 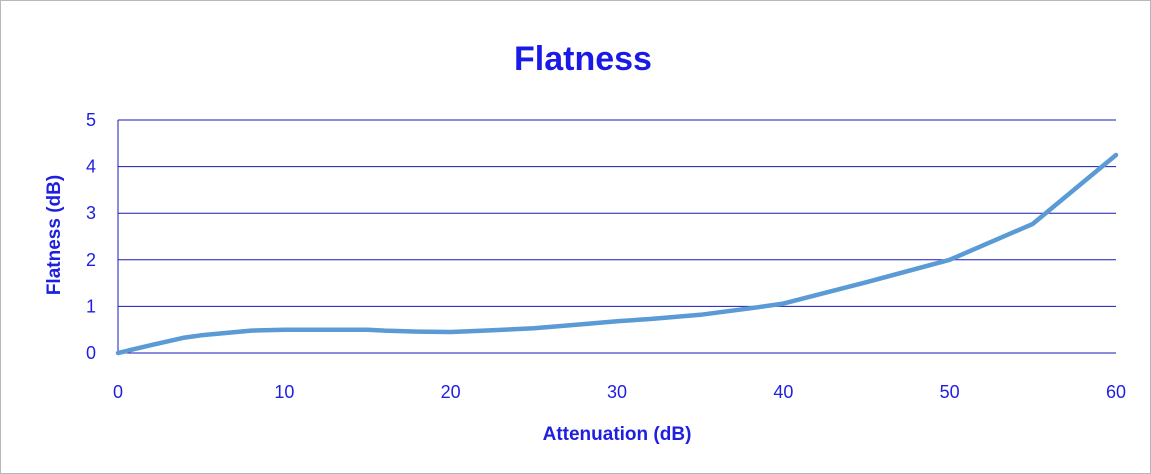 What do you see at coordinates (91, 167) in the screenshot?
I see `y-tick-label-4: 4` at bounding box center [91, 167].